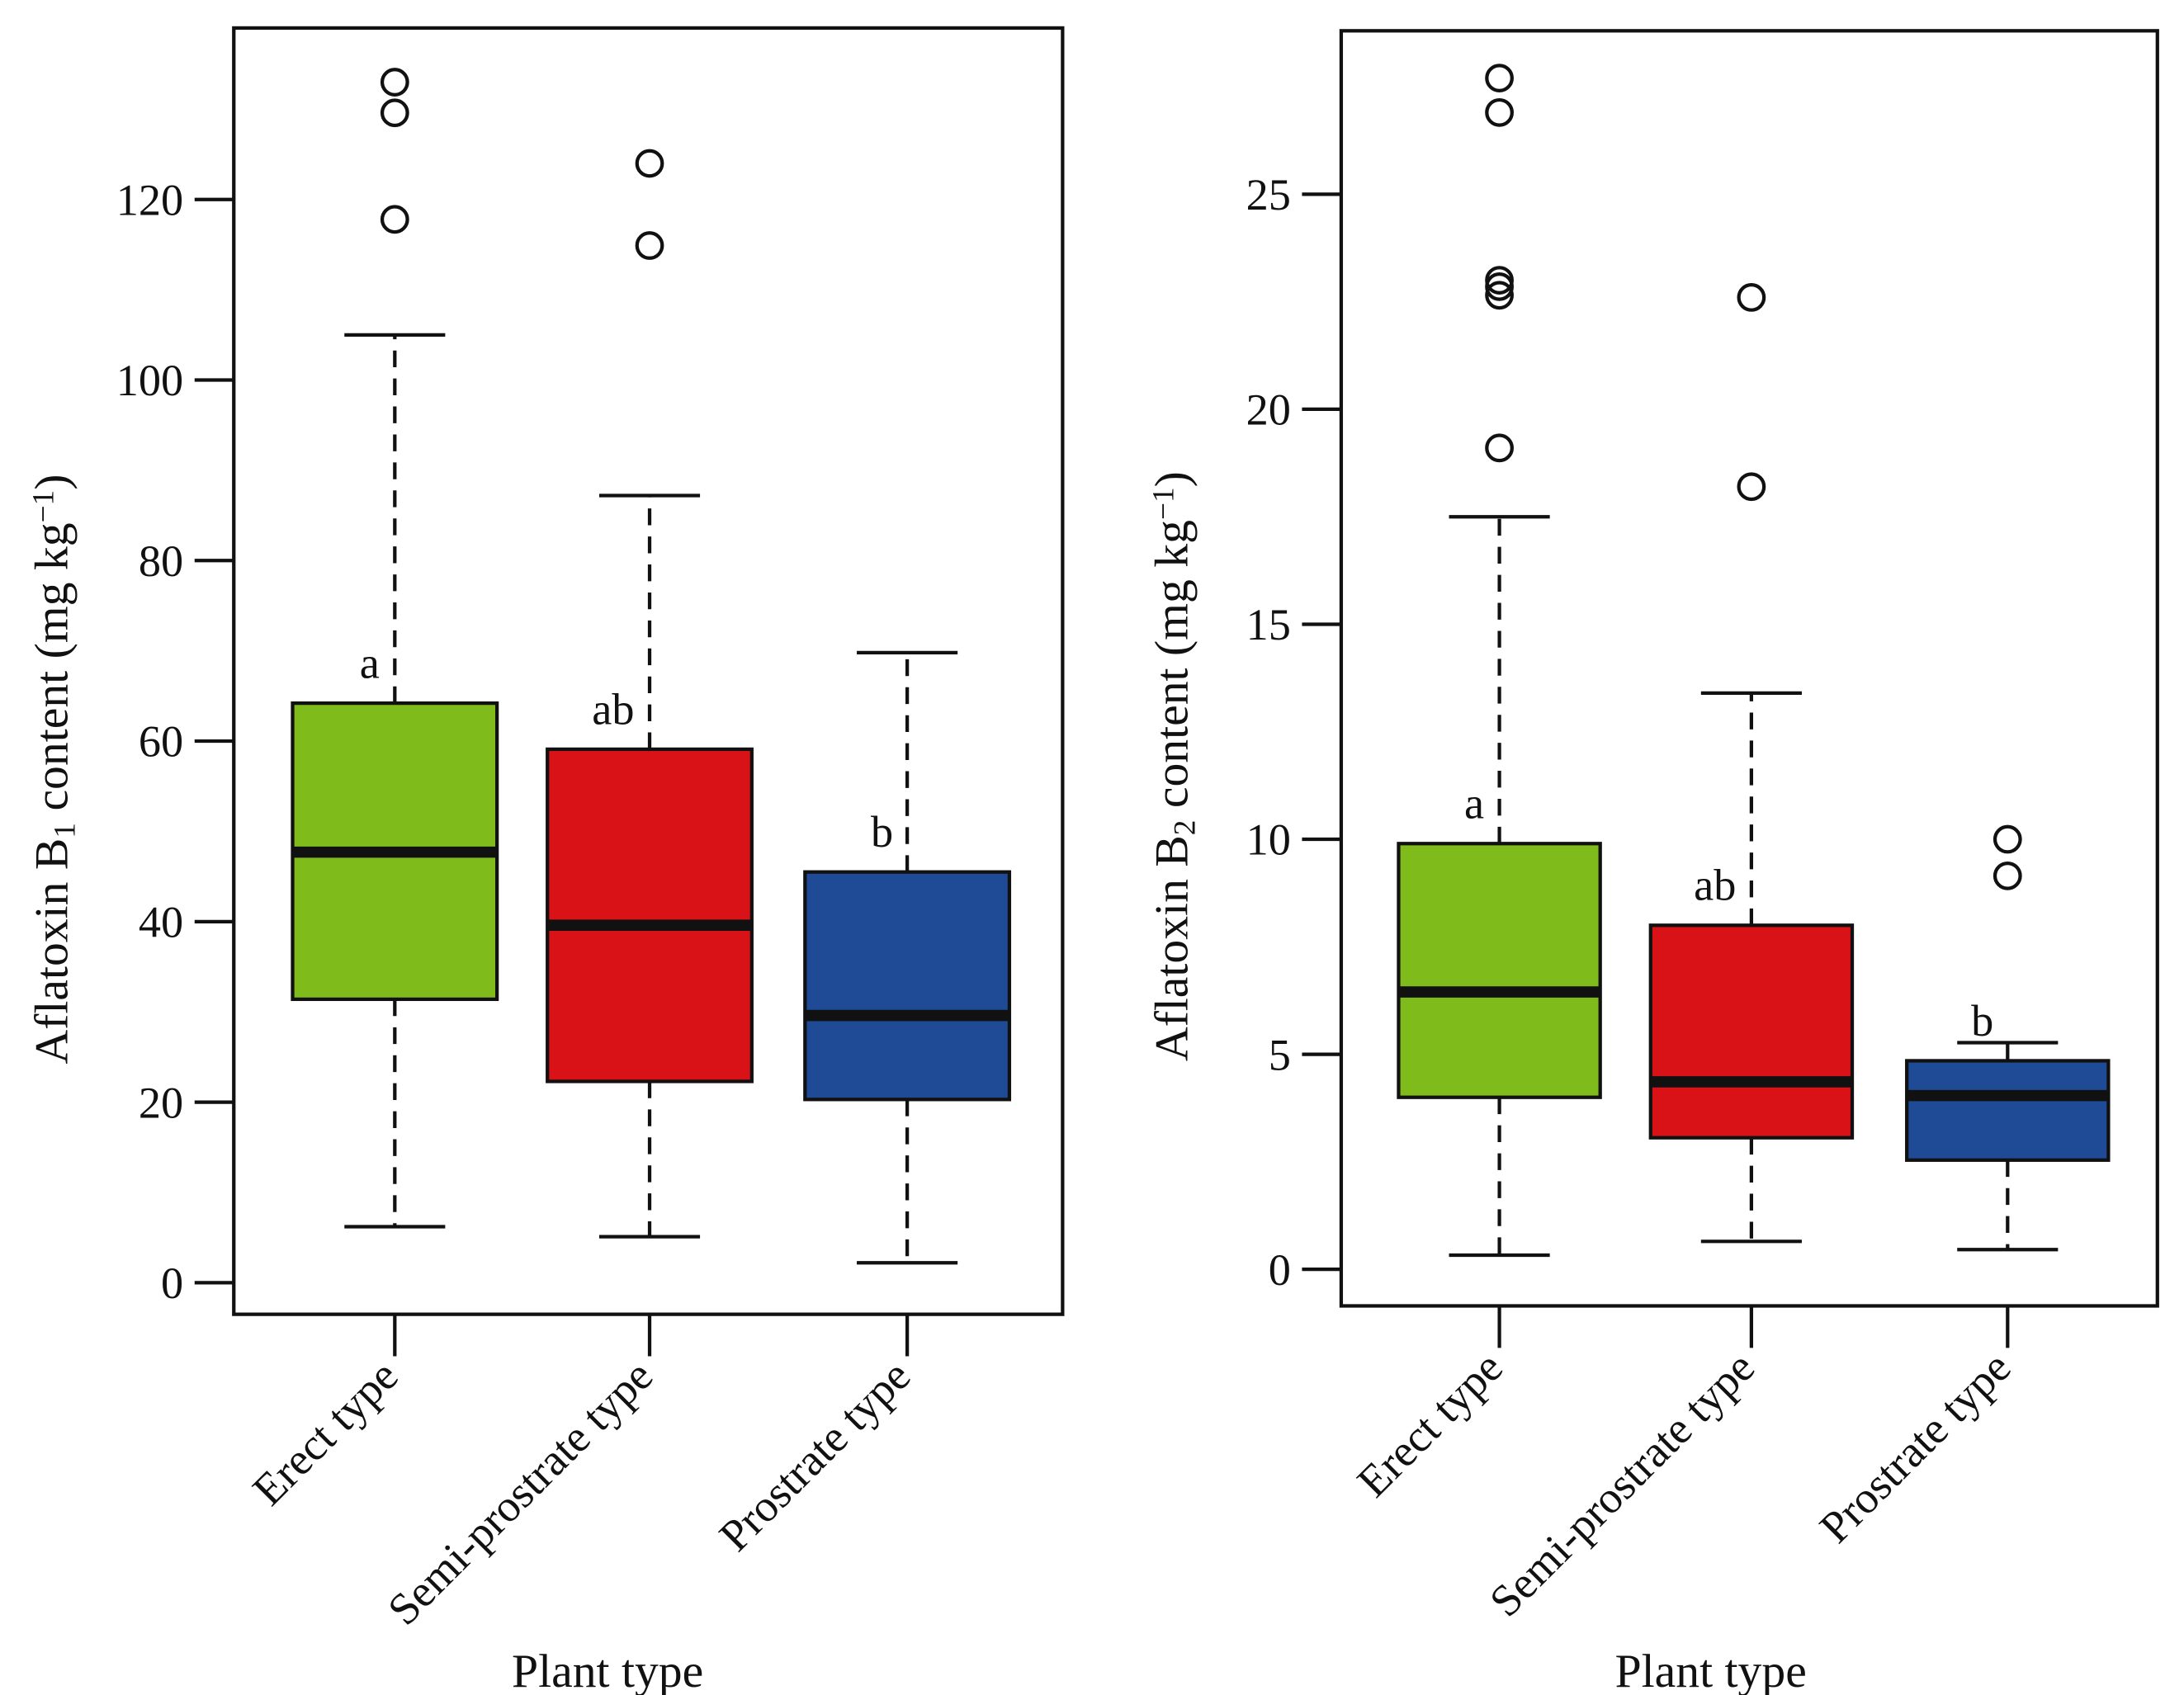 This screenshot has width=2184, height=1695. I want to click on y-axis-label-ylabel-sub: 1, so click(66, 830).